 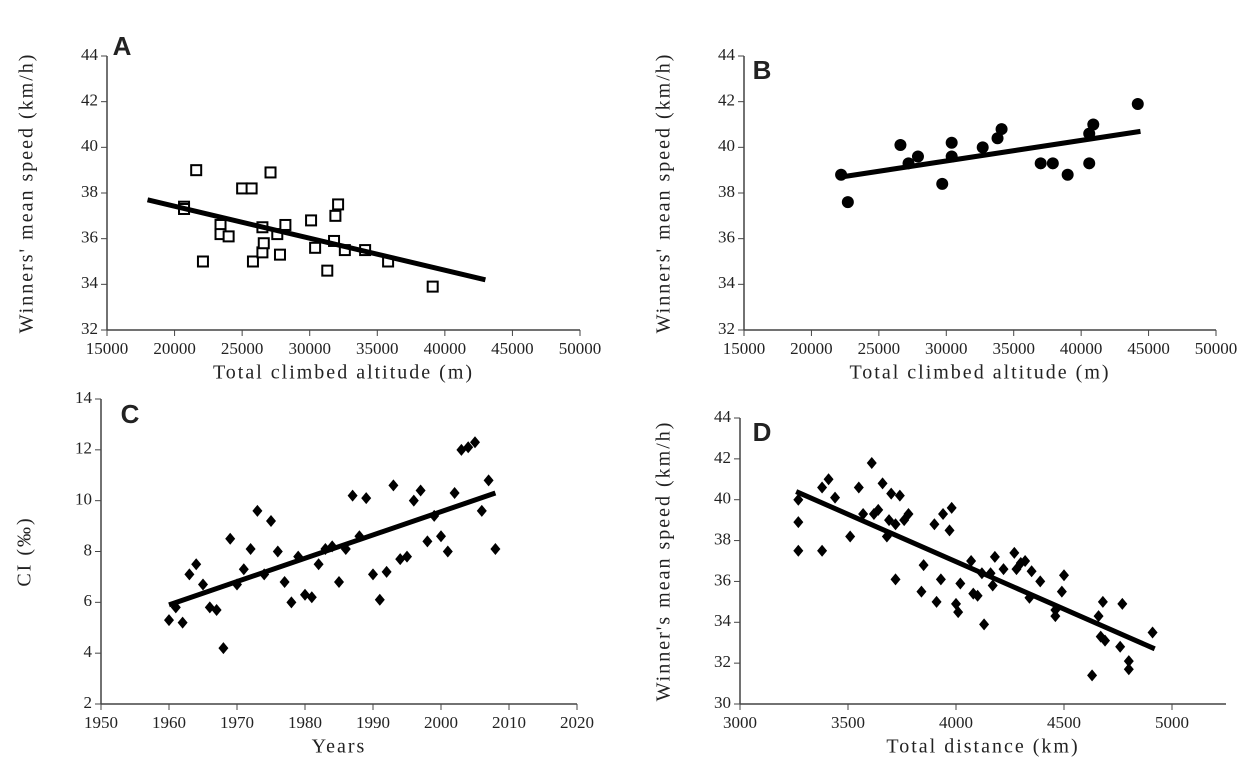 What do you see at coordinates (722, 579) in the screenshot?
I see `y-tick-label: 36` at bounding box center [722, 579].